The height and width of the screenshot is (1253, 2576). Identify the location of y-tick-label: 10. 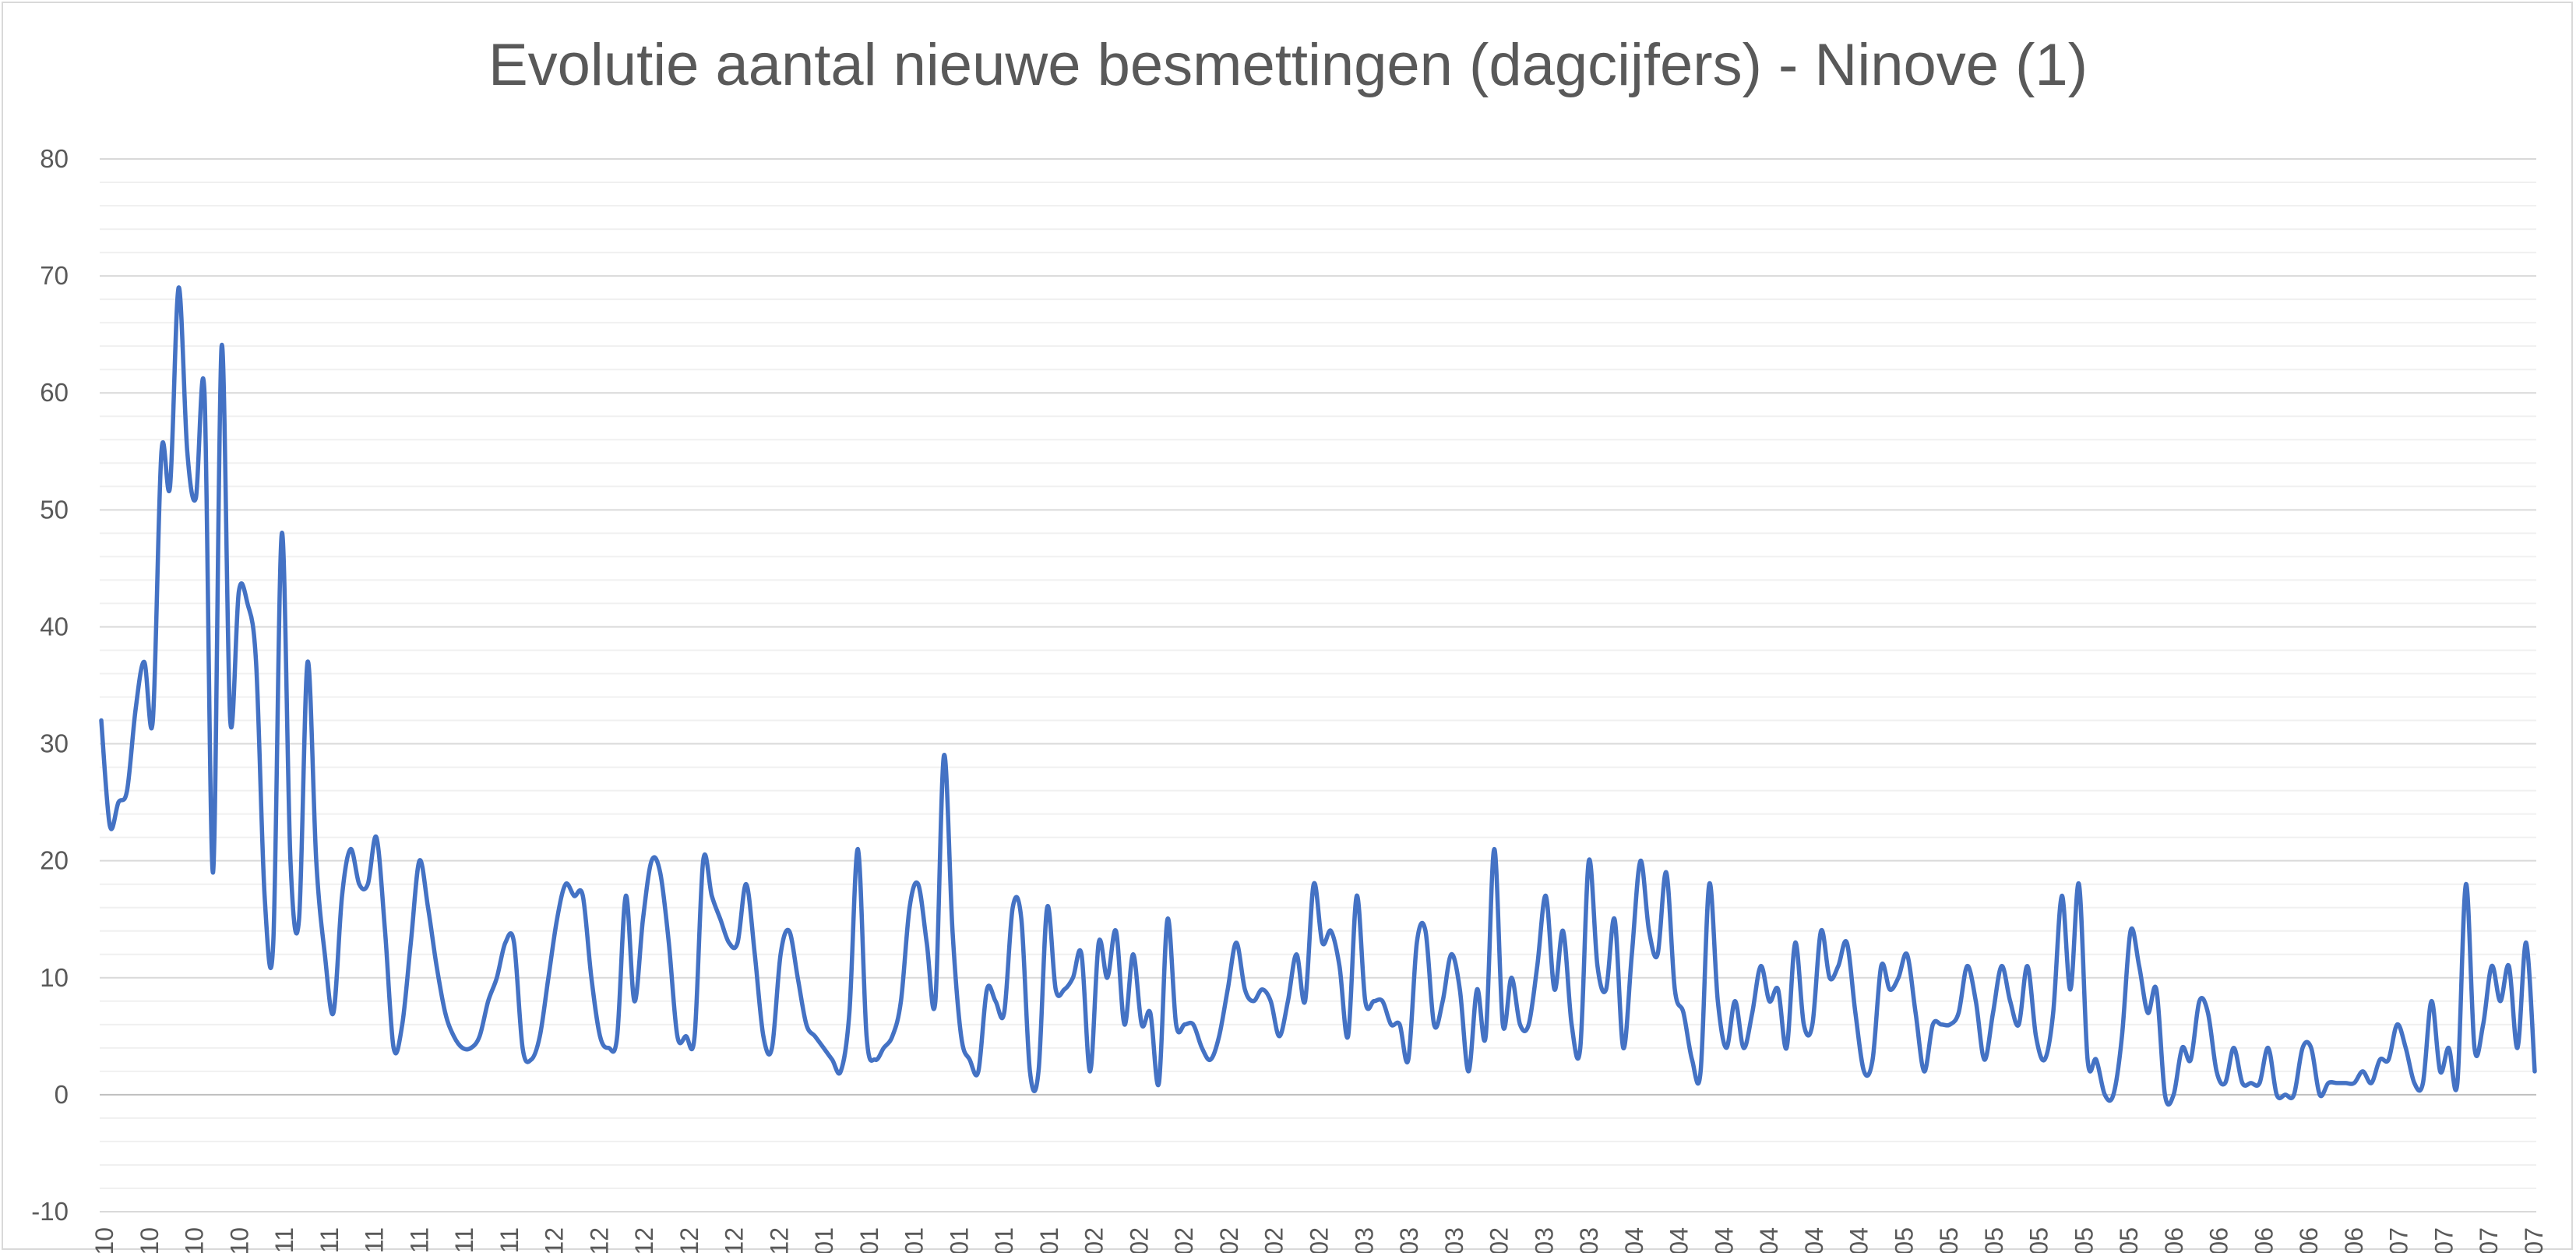
(55, 977).